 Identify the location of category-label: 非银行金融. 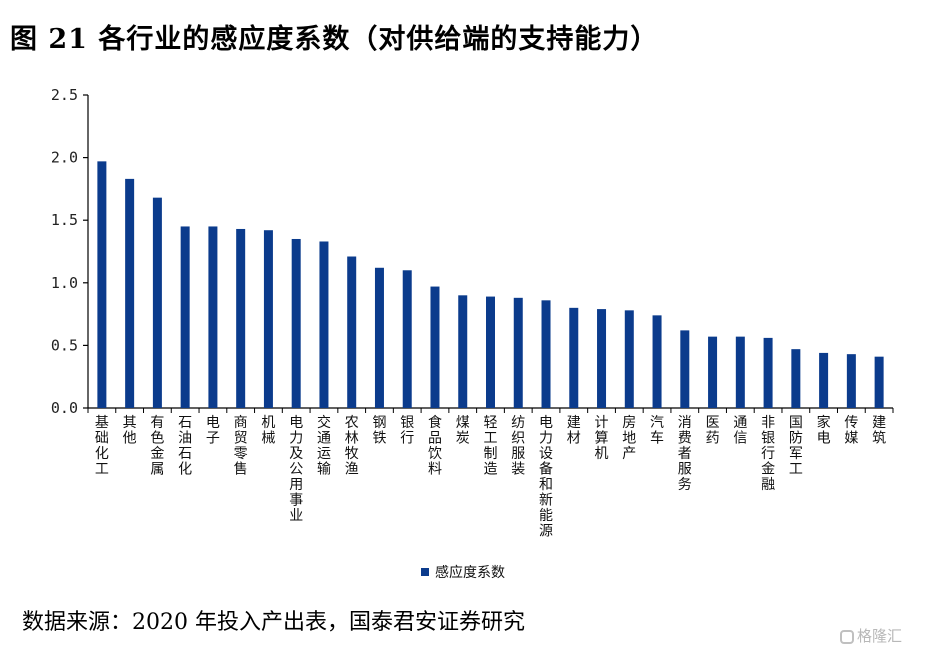
(768, 454).